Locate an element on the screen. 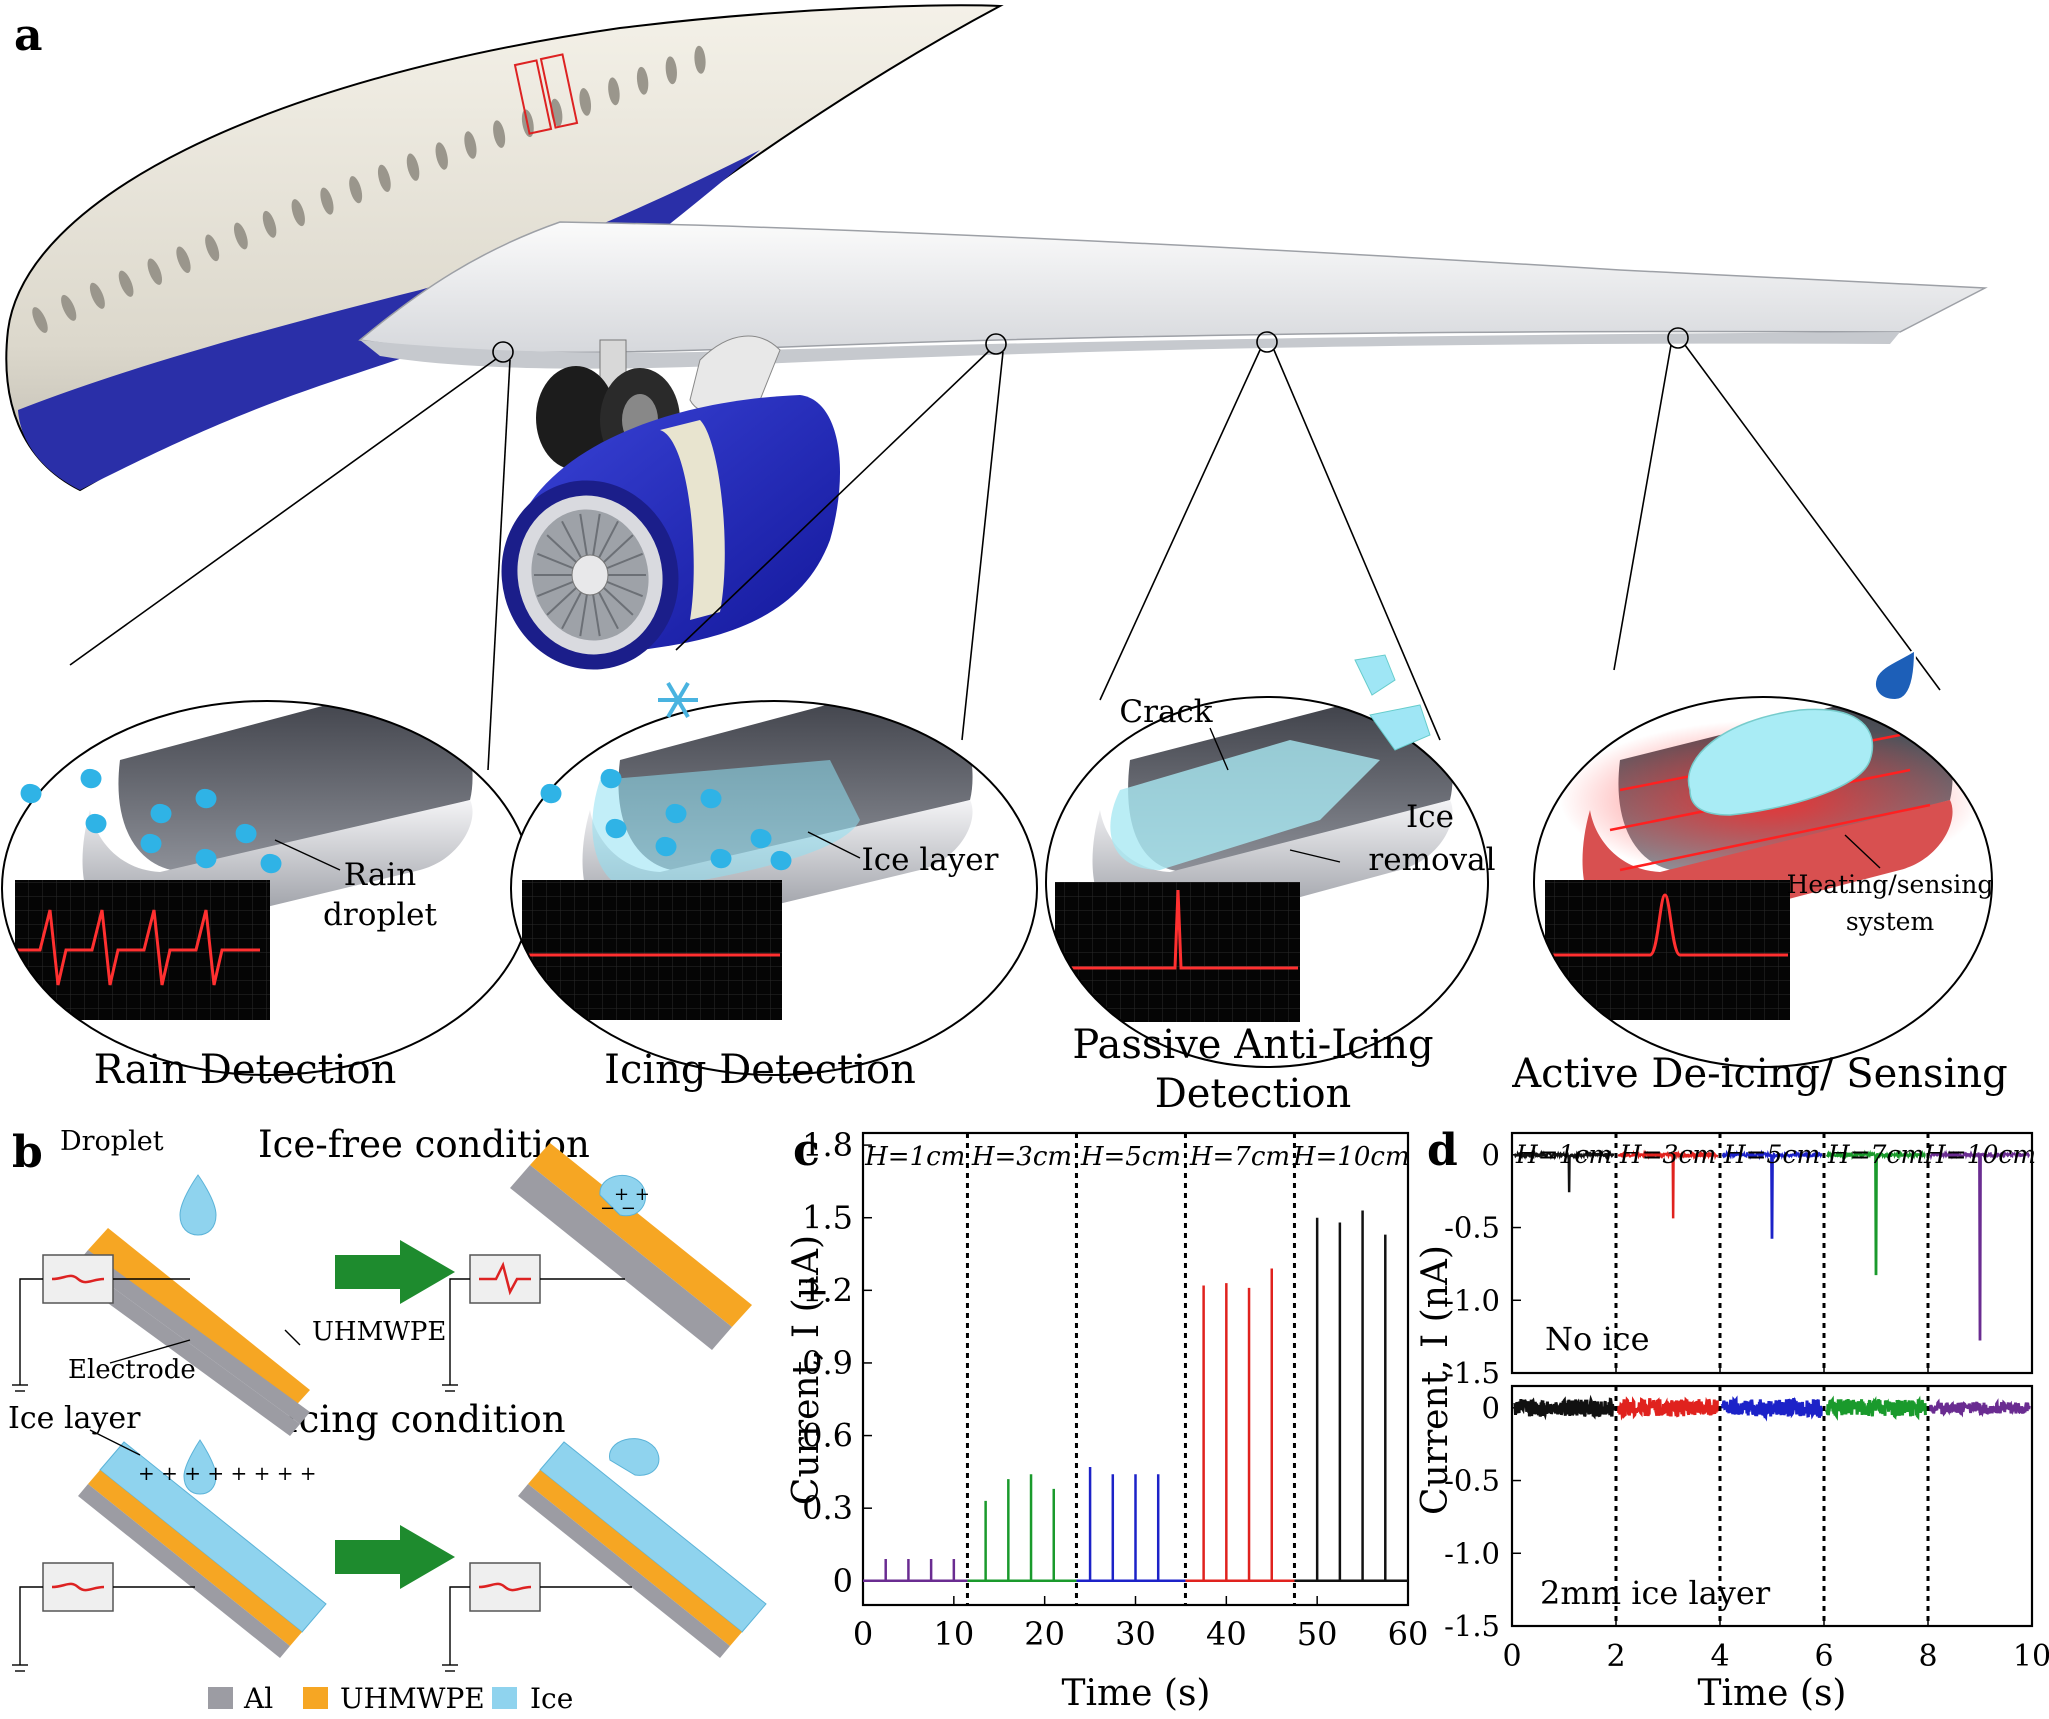  y-tick-label: 1.8 is located at coordinates (827, 1145).